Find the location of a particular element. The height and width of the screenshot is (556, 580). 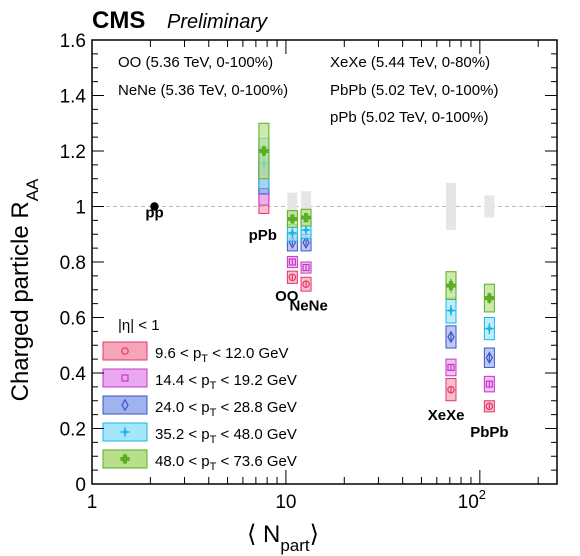

legend-title: |η| < 1 is located at coordinates (139, 325).